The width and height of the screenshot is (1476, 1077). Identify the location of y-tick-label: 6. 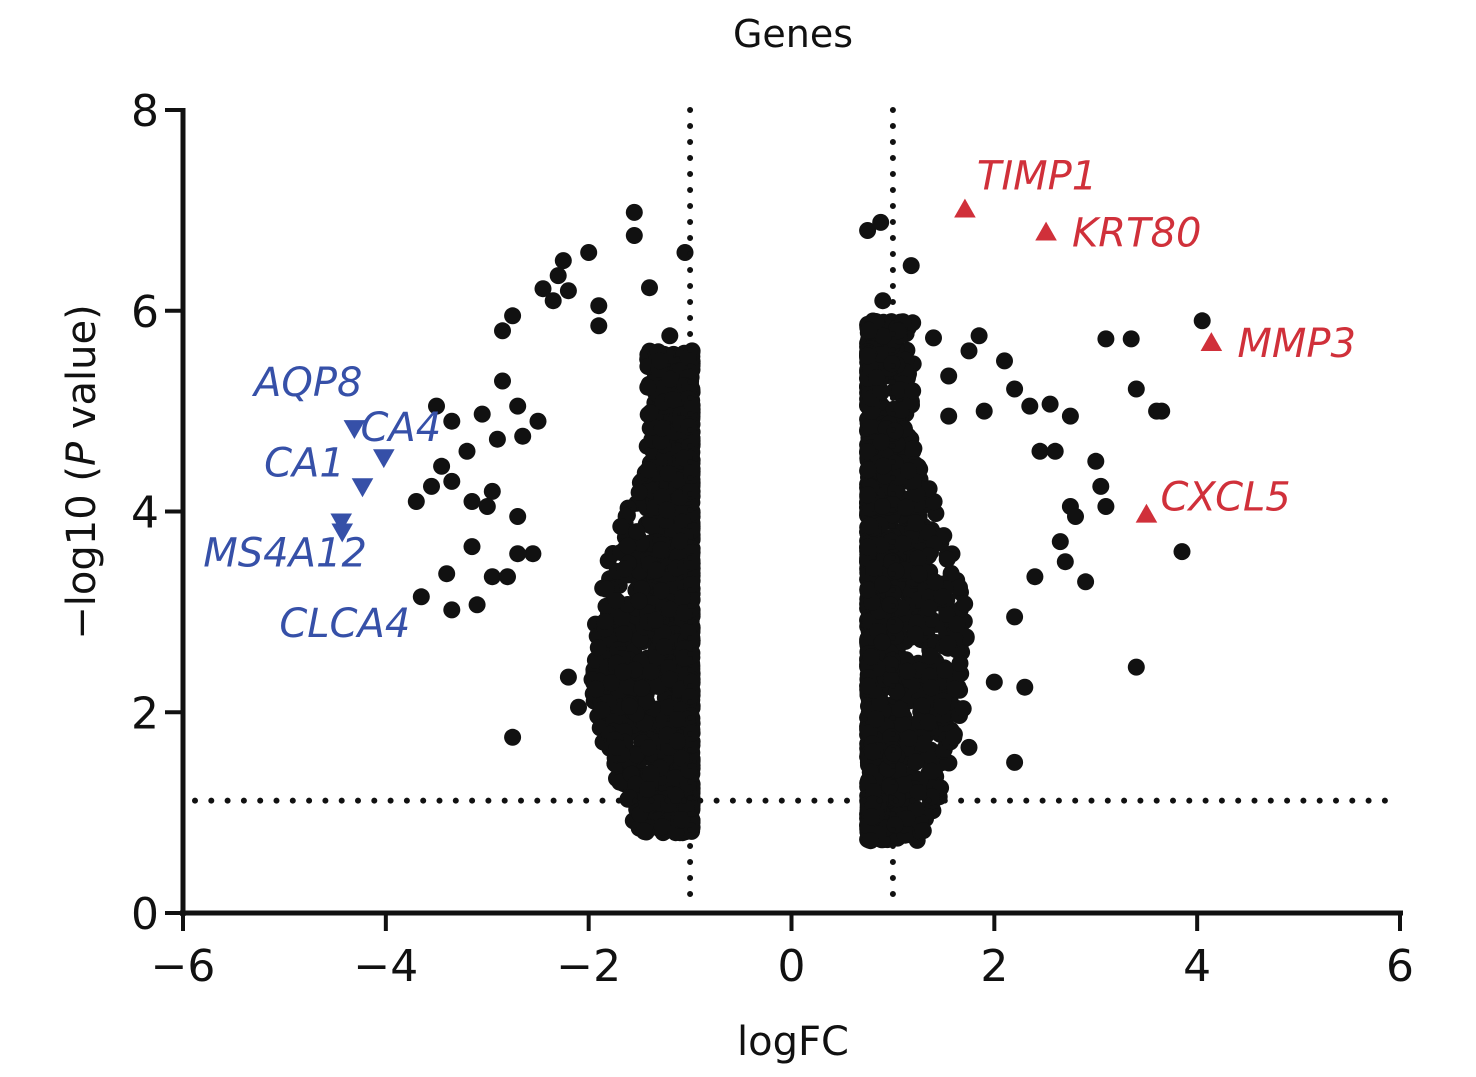
(145, 312).